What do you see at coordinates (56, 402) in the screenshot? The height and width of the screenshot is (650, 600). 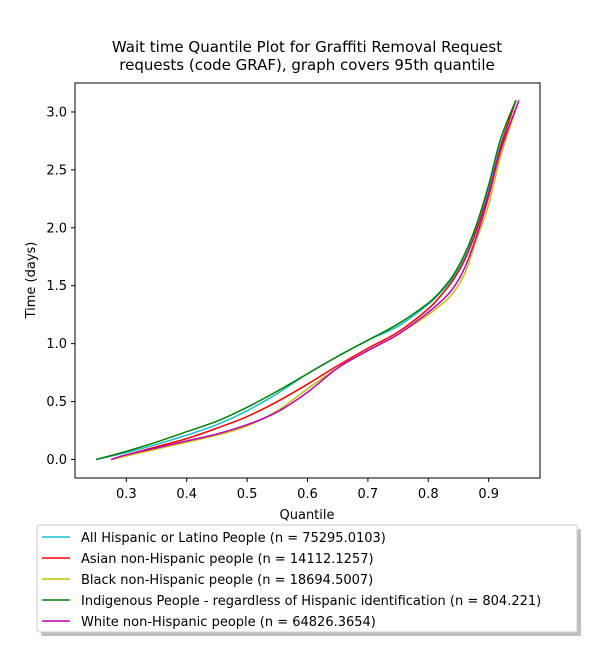 I see `y-tick-label: 0.5` at bounding box center [56, 402].